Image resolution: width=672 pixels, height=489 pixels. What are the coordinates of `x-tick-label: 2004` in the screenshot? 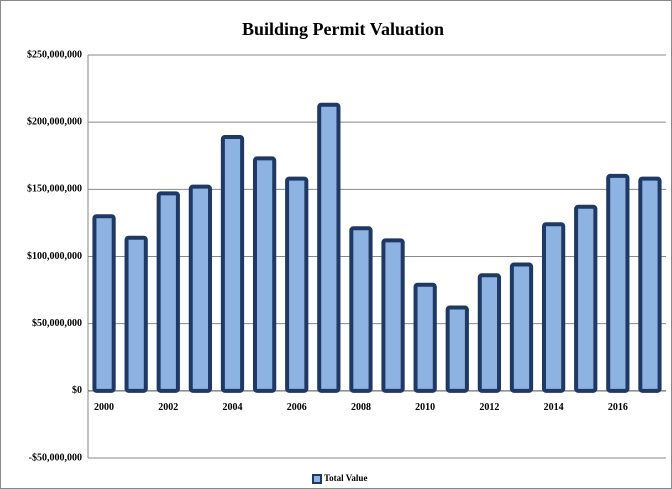 It's located at (233, 407).